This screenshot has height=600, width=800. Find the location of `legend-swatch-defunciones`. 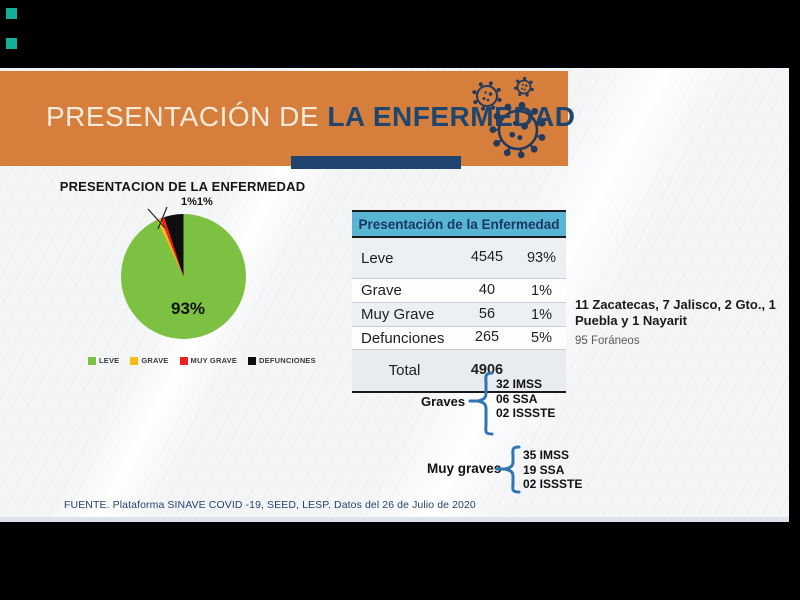

legend-swatch-defunciones is located at coordinates (252, 360).